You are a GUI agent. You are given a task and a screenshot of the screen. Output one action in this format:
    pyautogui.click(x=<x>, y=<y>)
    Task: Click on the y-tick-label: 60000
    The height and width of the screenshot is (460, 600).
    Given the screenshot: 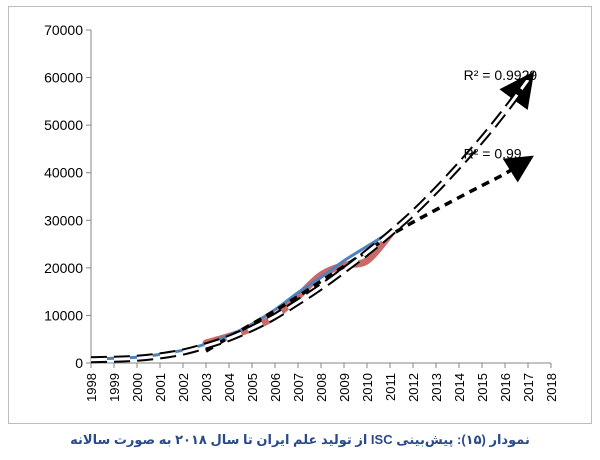 What is the action you would take?
    pyautogui.click(x=63, y=78)
    